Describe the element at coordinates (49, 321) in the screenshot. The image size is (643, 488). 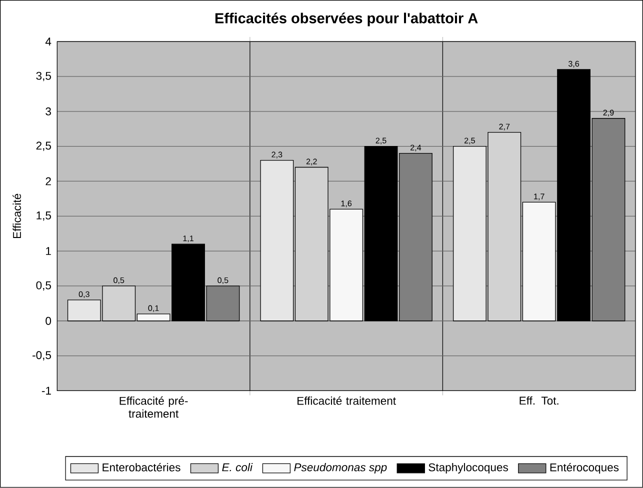
I see `y-tick-label: 0` at that location.